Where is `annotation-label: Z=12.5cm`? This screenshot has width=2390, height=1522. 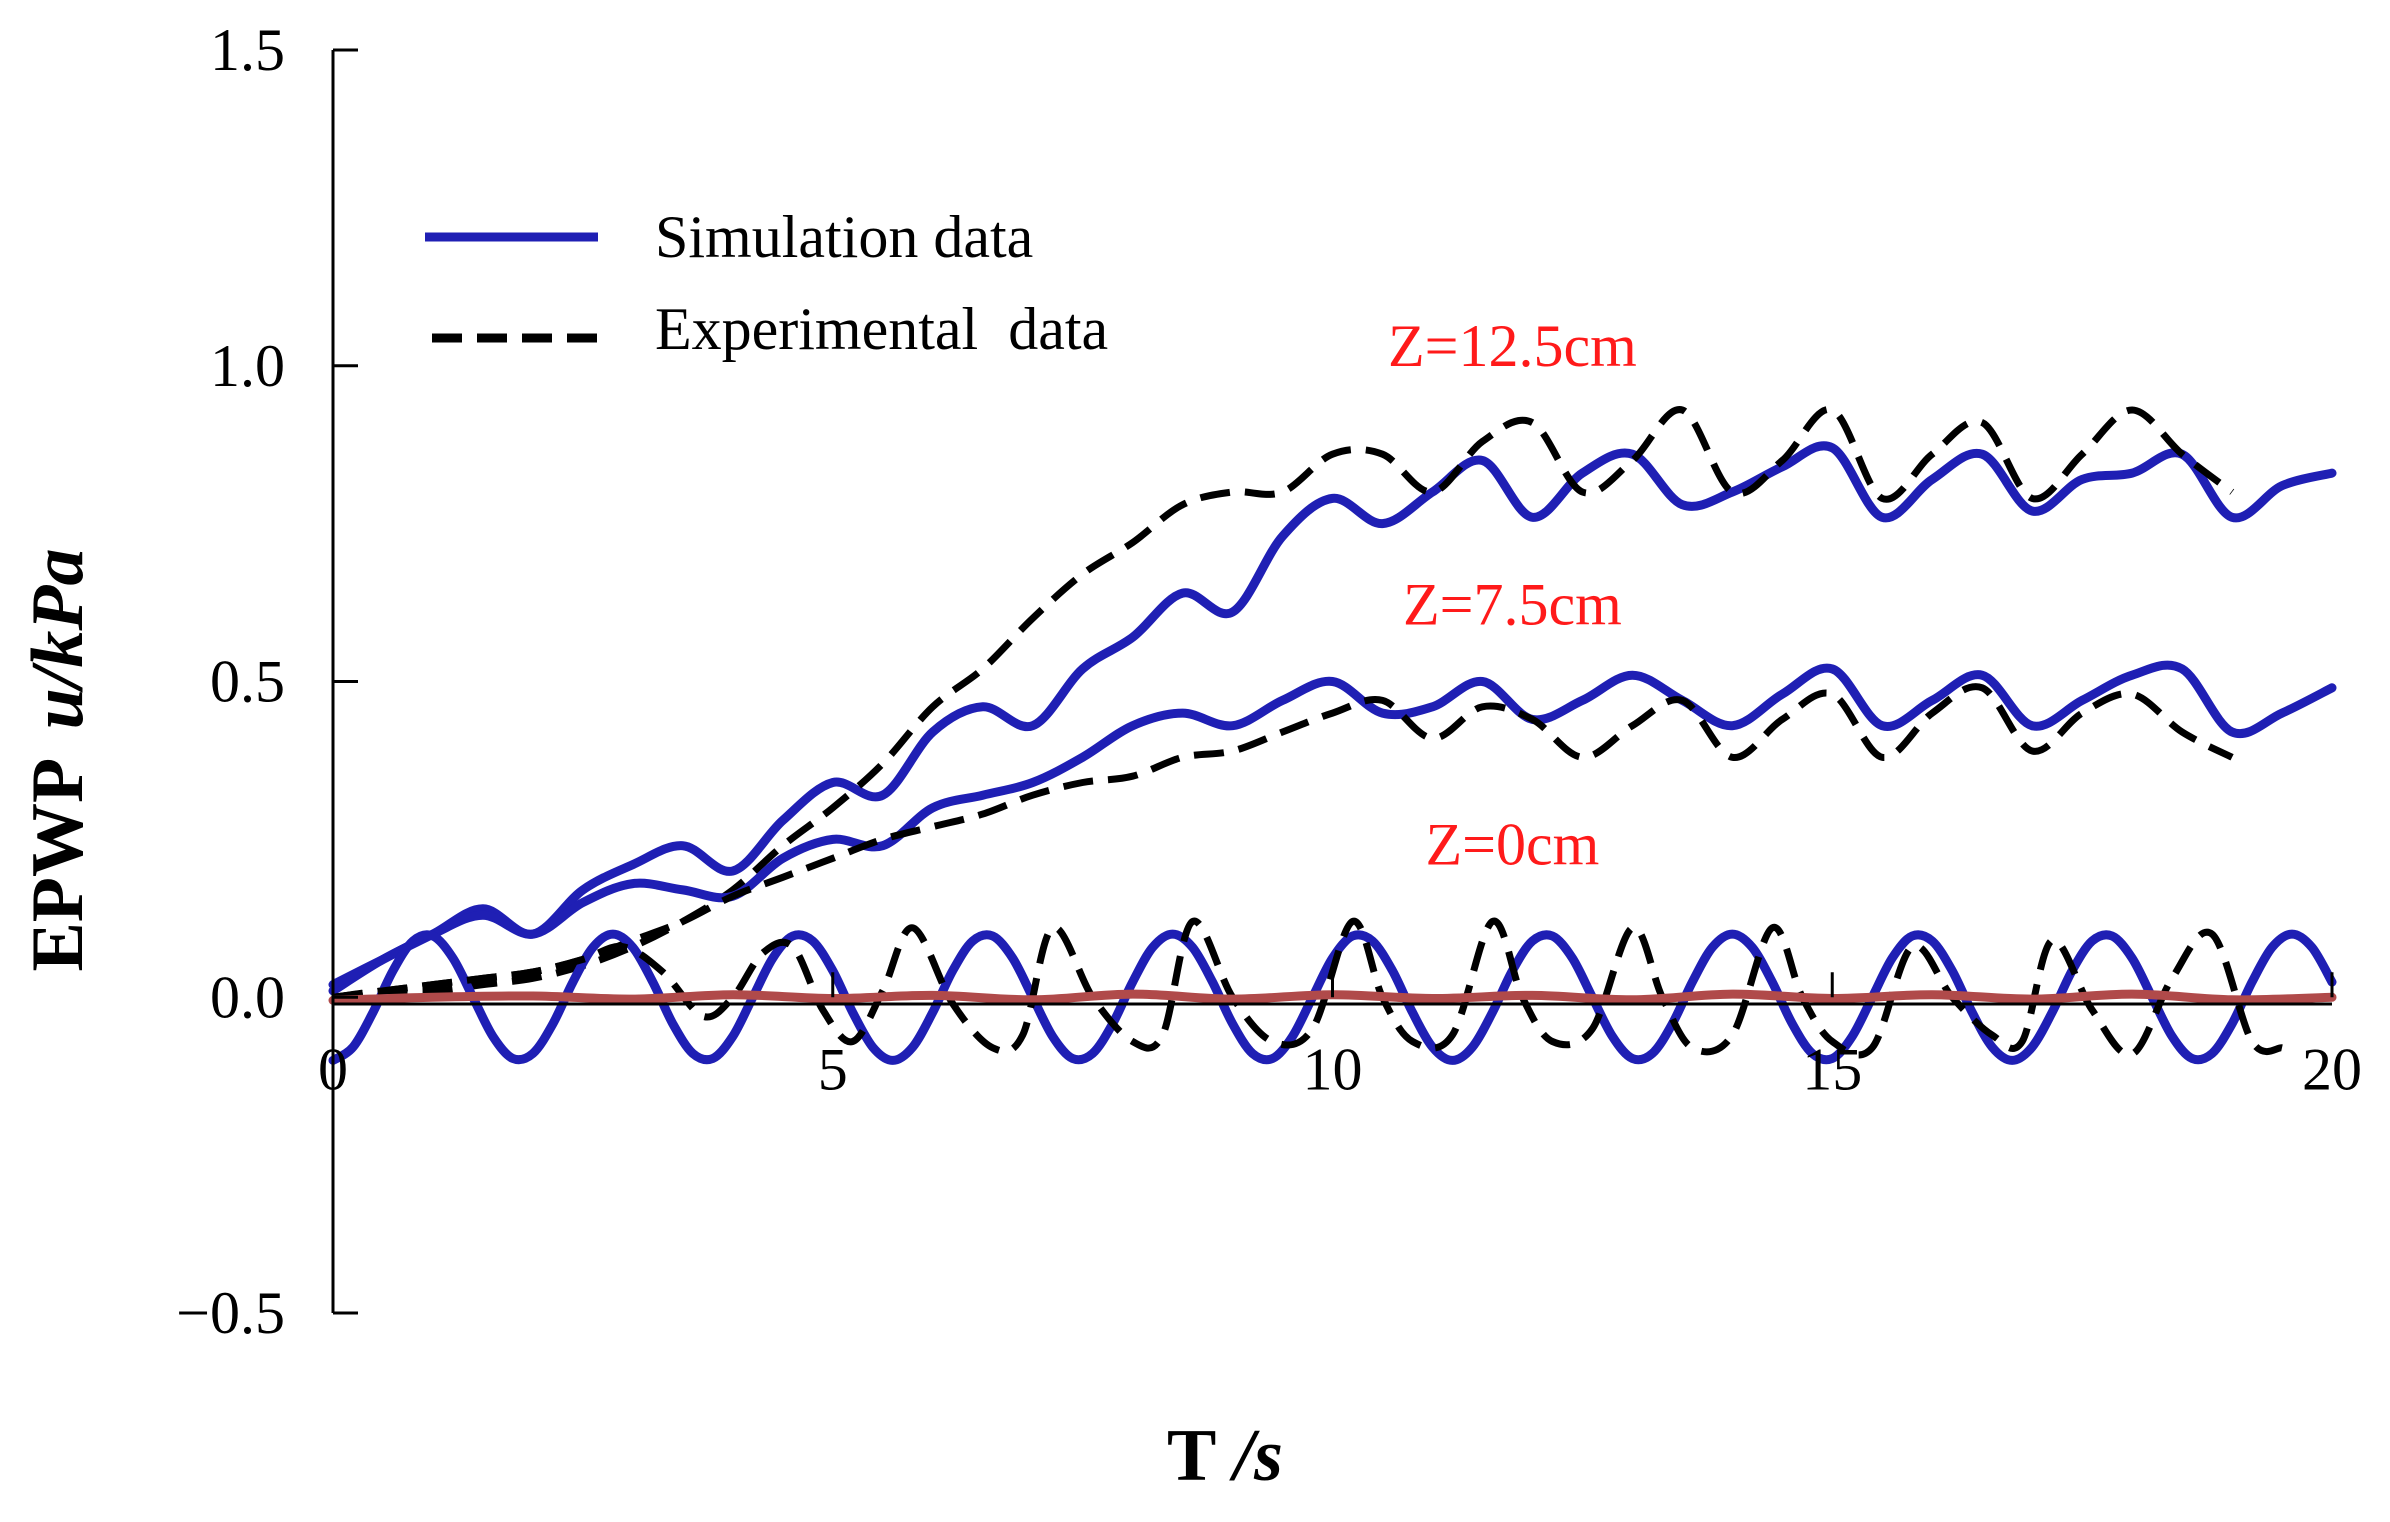 annotation-label: Z=12.5cm is located at coordinates (1512, 346).